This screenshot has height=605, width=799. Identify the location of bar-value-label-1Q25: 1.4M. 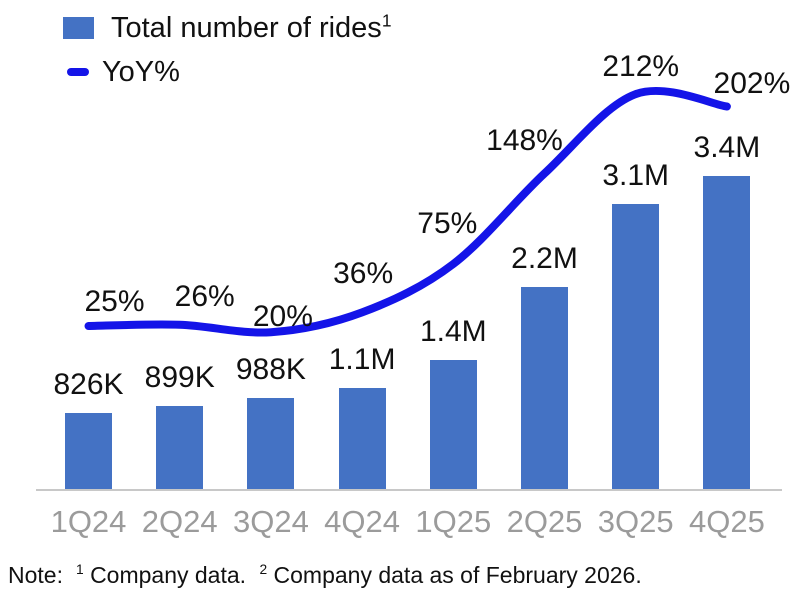
(453, 332).